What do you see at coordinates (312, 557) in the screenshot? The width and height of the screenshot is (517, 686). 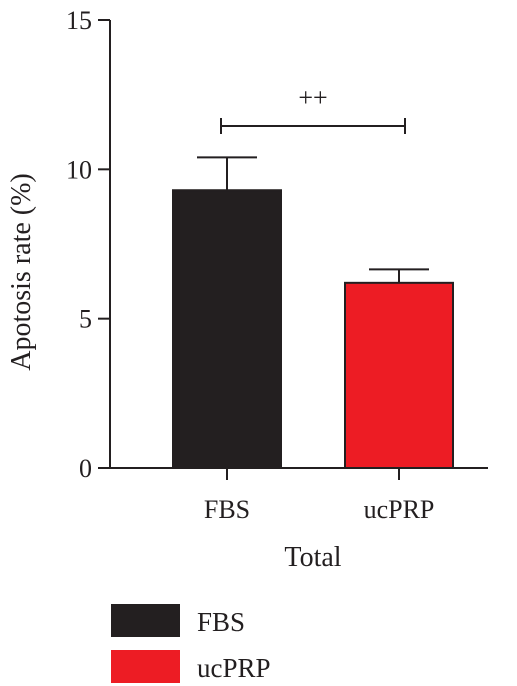 I see `x-axis-title: Total` at bounding box center [312, 557].